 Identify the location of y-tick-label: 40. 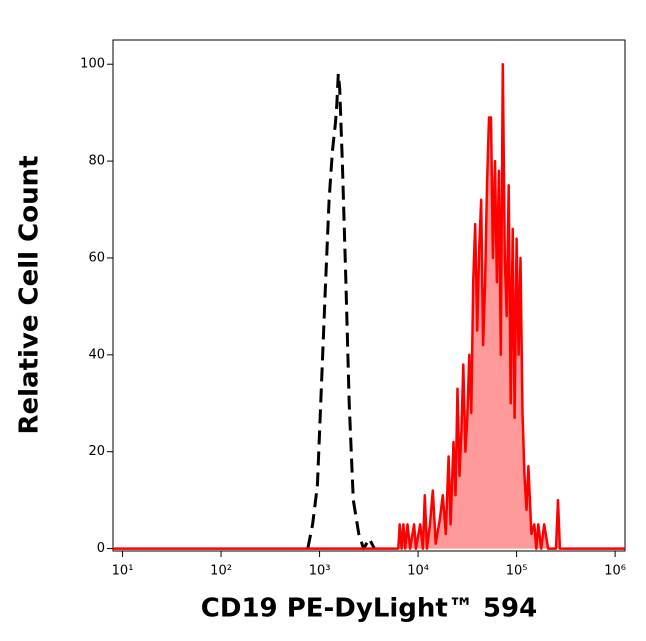
(96, 354).